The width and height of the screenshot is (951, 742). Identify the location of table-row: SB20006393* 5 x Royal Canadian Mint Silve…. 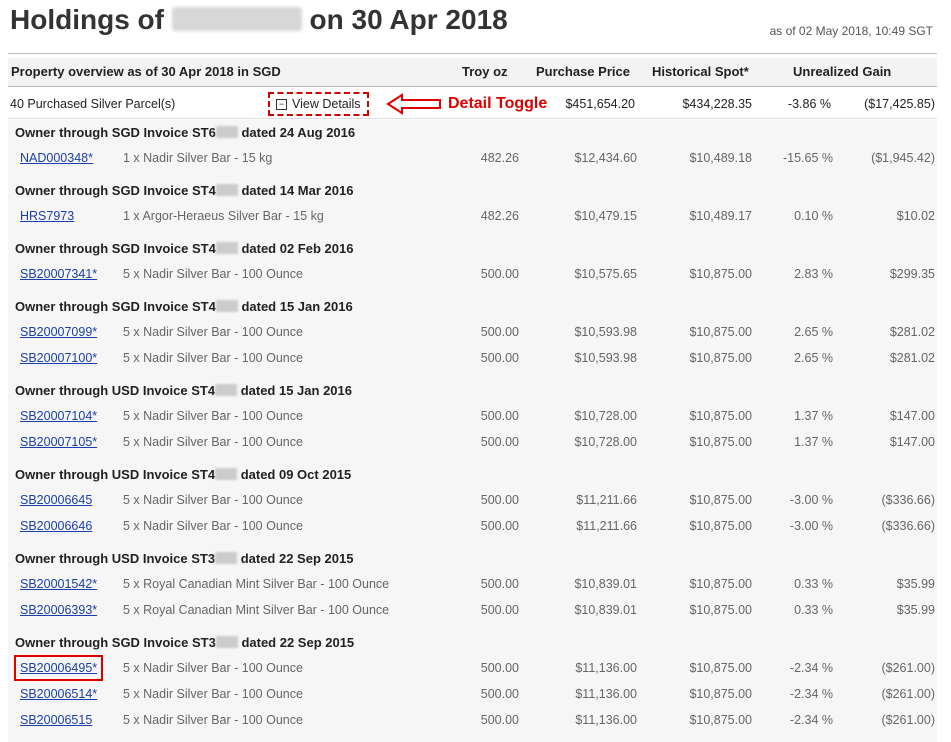
(472, 611).